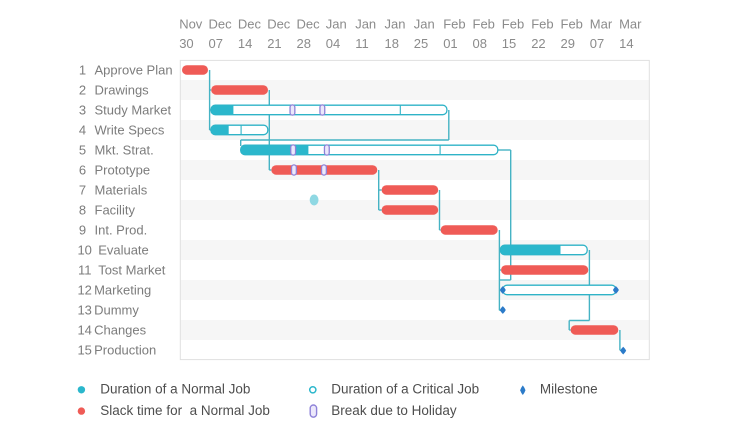 The image size is (730, 445). What do you see at coordinates (82, 90) in the screenshot?
I see `svg-text: 2` at bounding box center [82, 90].